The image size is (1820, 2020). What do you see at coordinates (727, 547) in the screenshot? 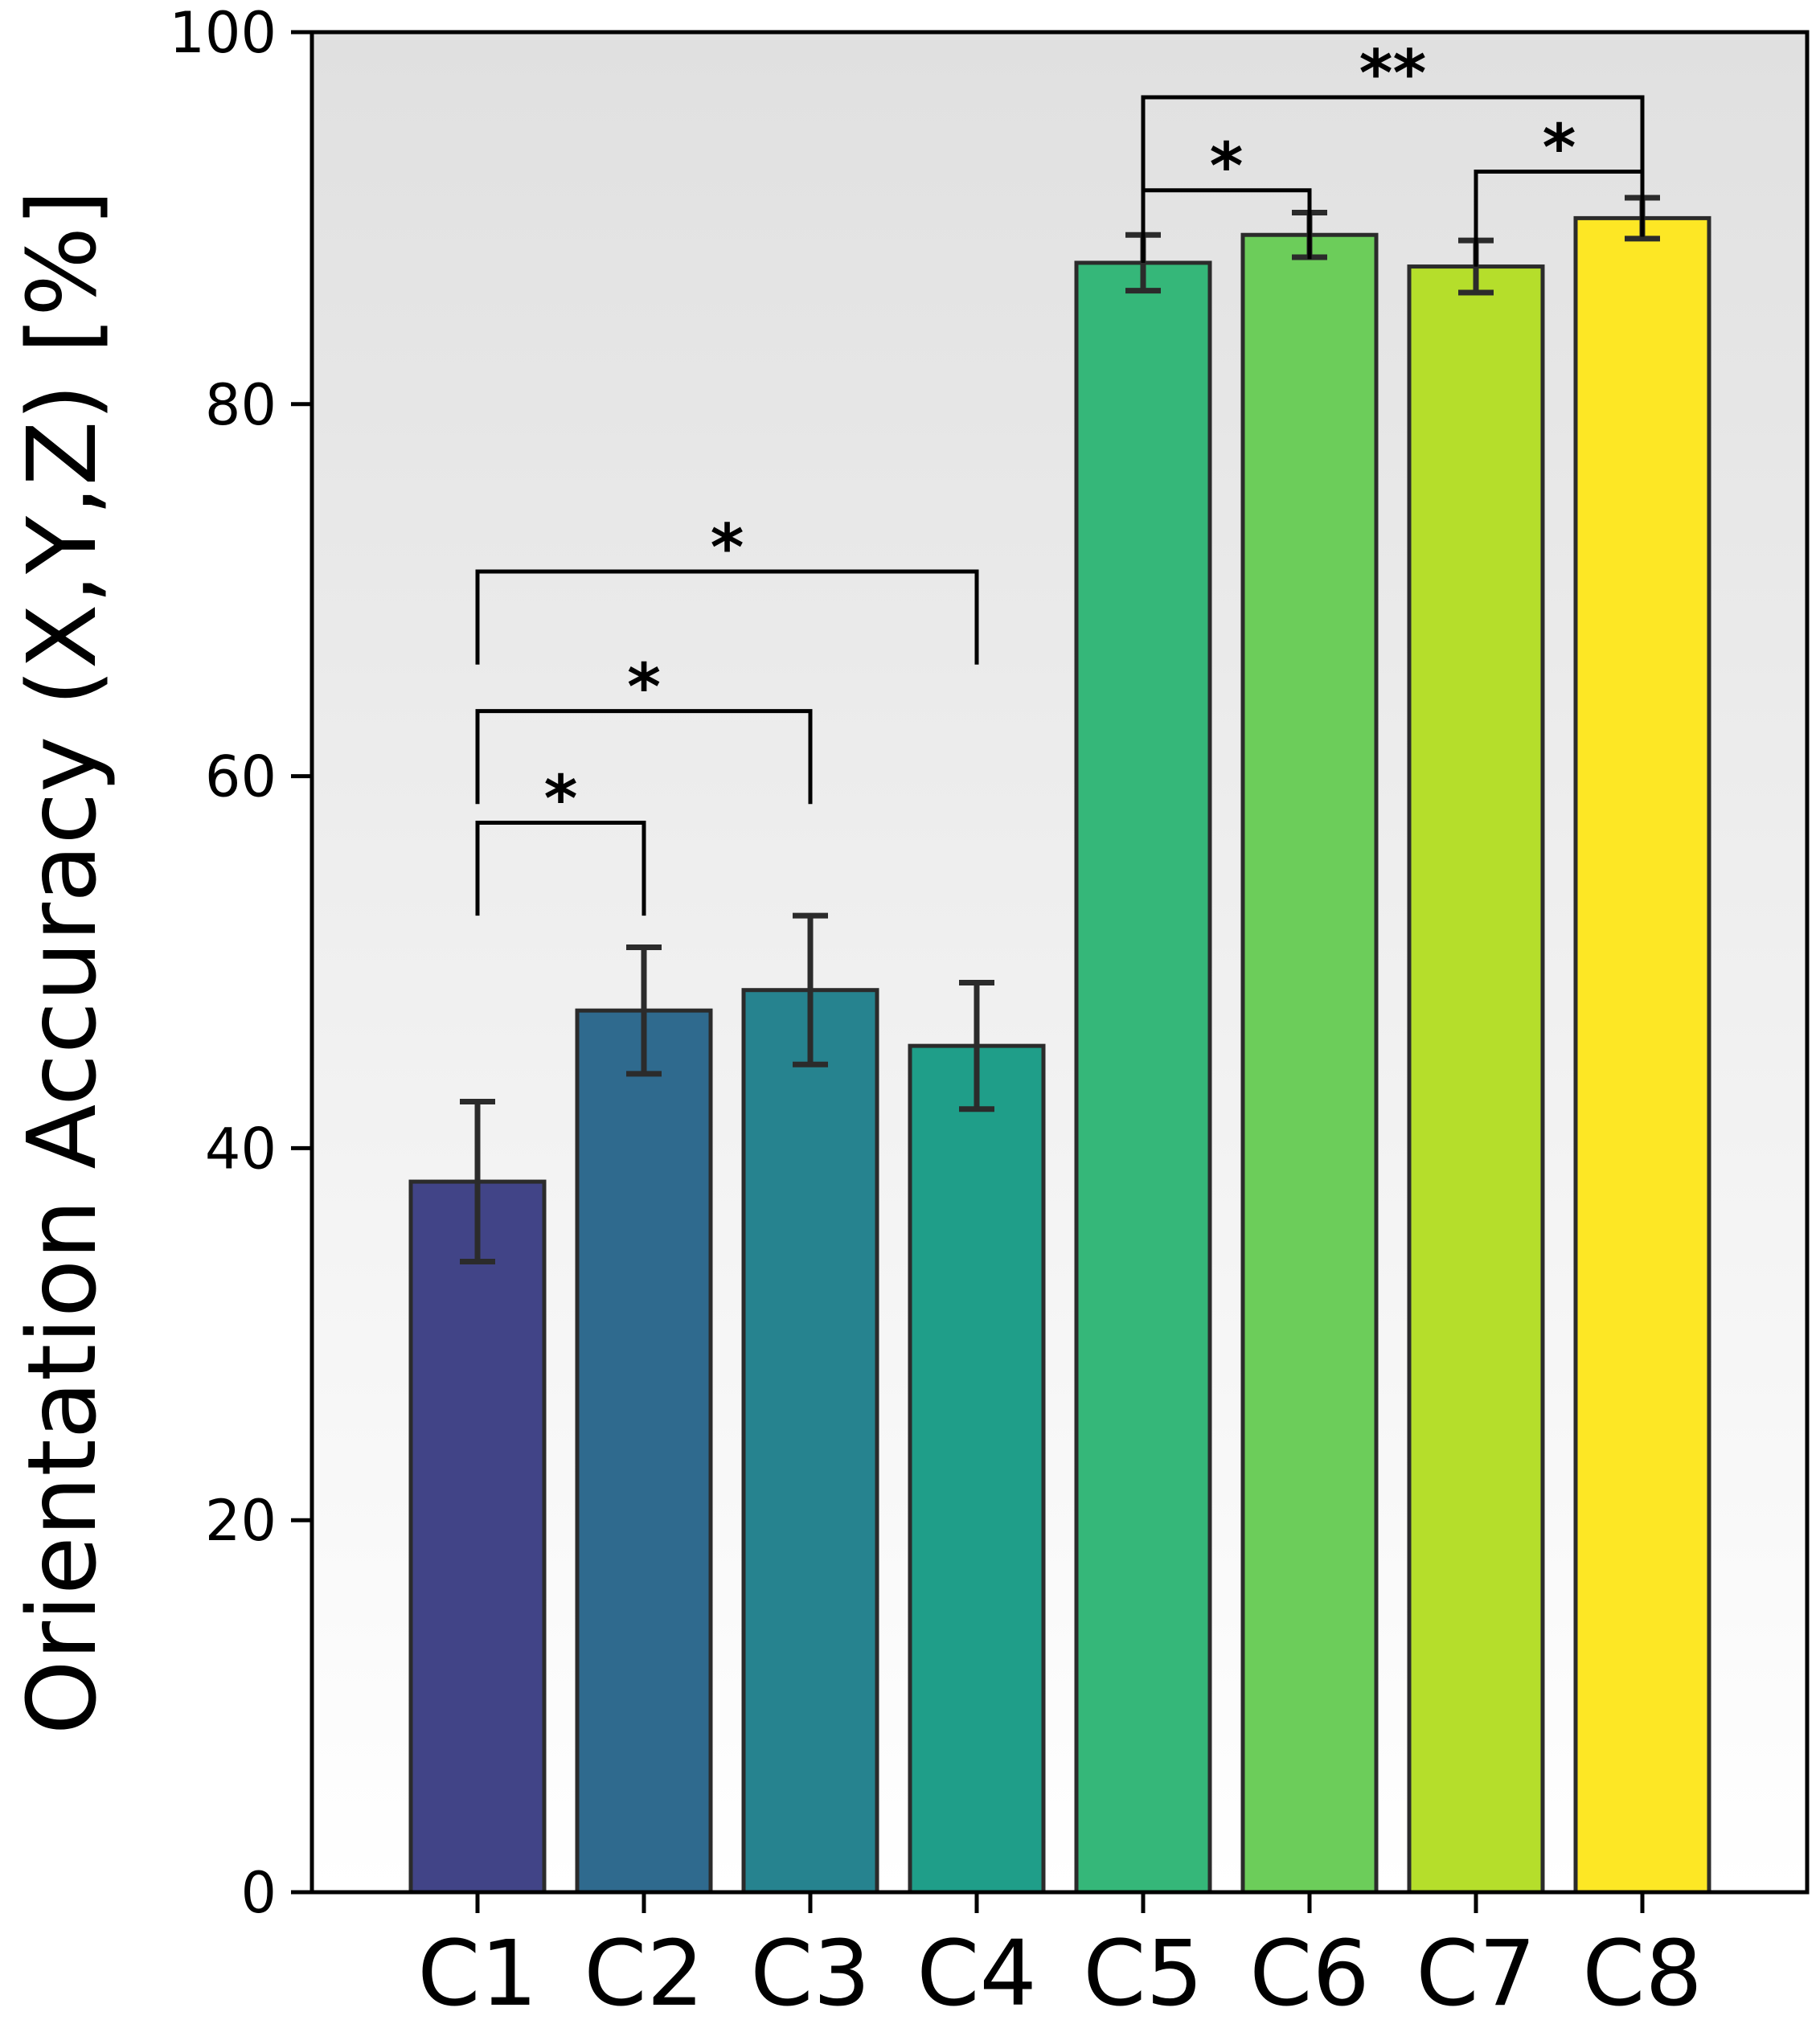
I see `significance-label-3: *` at bounding box center [727, 547].